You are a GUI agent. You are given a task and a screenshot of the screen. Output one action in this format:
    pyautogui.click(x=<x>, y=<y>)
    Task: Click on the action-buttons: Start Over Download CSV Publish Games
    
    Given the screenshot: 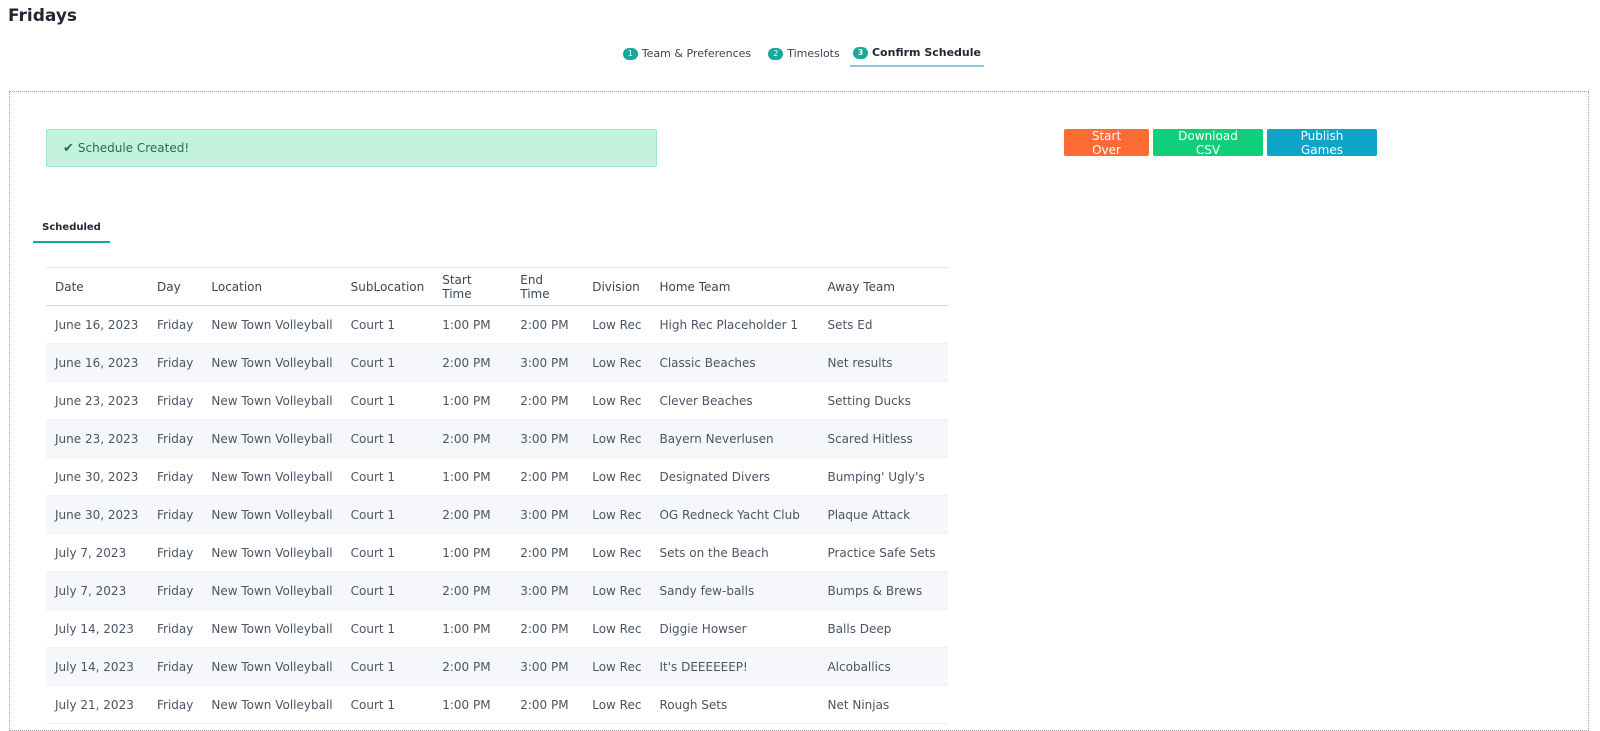 What is the action you would take?
    pyautogui.click(x=1220, y=143)
    